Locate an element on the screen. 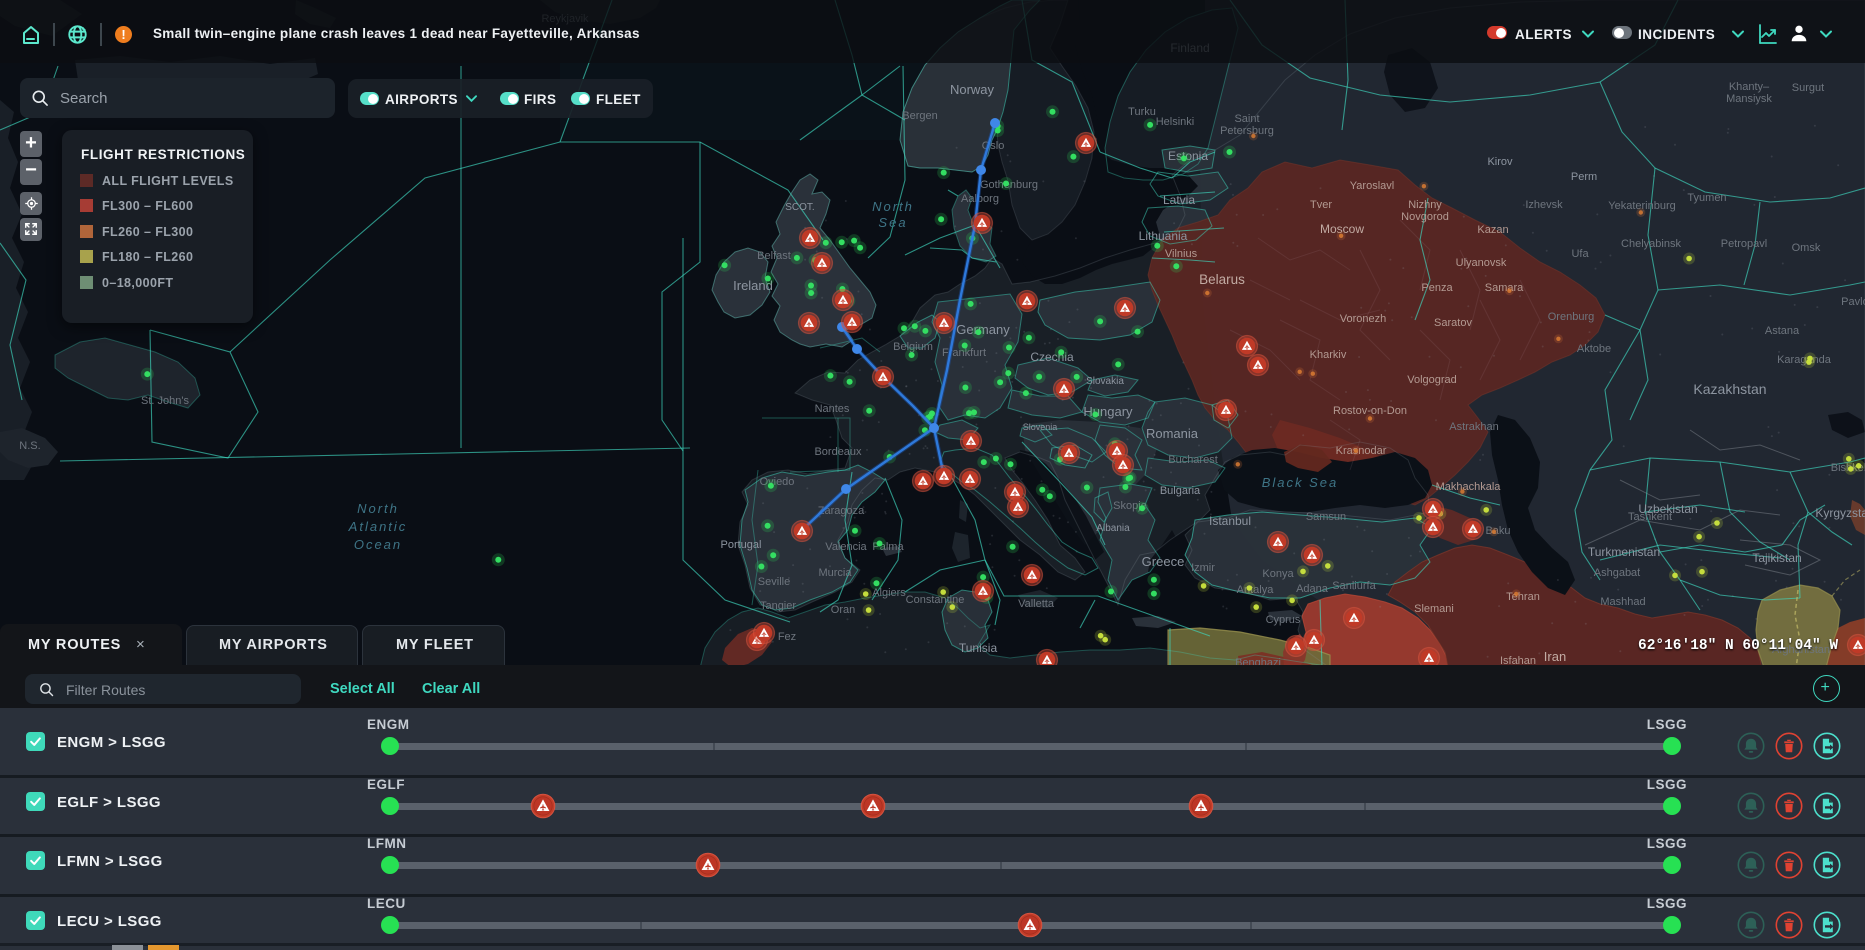 The width and height of the screenshot is (1865, 950). svg-text: Valencia is located at coordinates (846, 547).